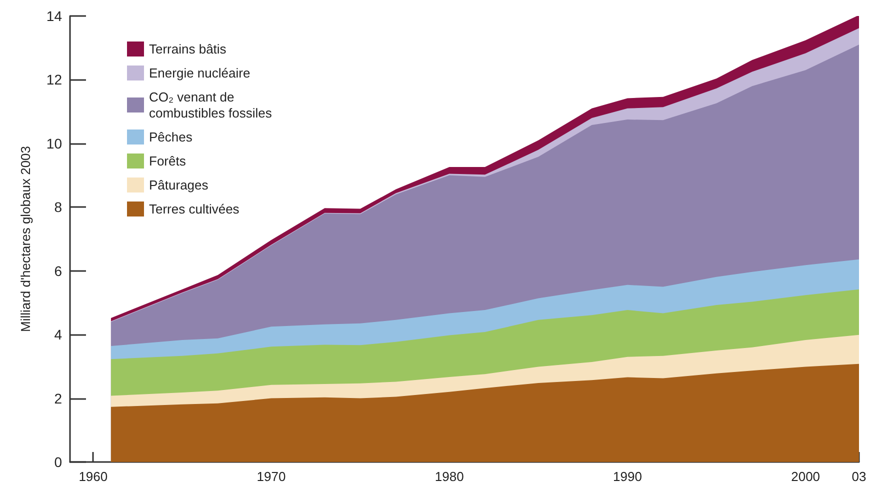 Image resolution: width=875 pixels, height=487 pixels. What do you see at coordinates (58, 462) in the screenshot?
I see `y-tick-label: 0` at bounding box center [58, 462].